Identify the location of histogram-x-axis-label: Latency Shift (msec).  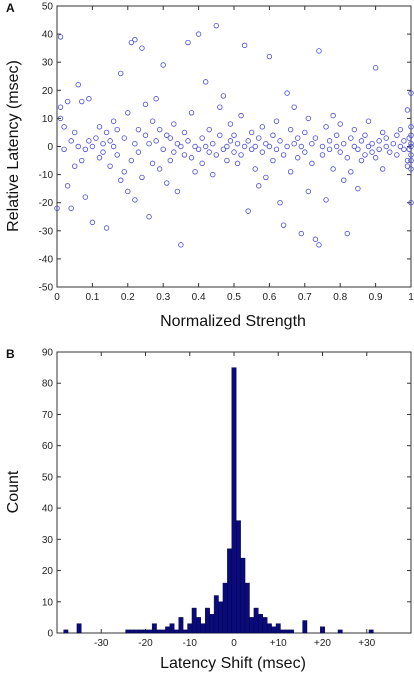
(233, 663).